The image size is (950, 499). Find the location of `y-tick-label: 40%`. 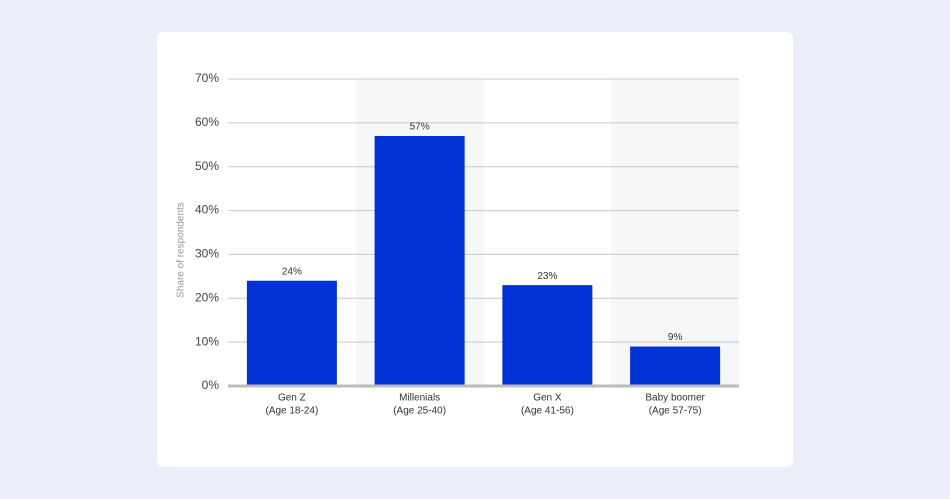

y-tick-label: 40% is located at coordinates (207, 210).